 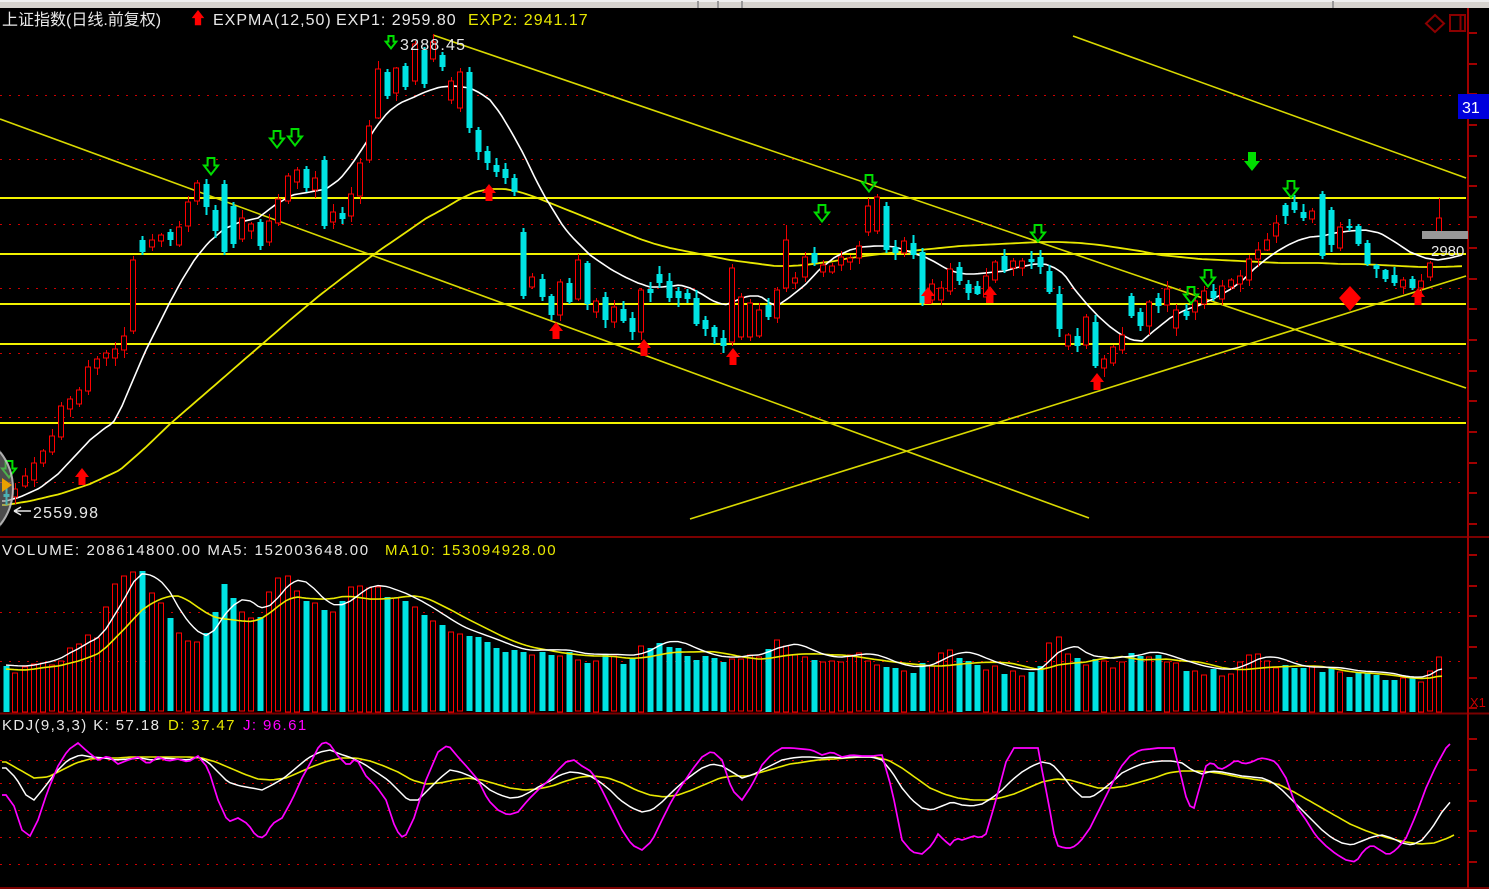 I want to click on svg-text: J: 96.61, so click(x=275, y=725).